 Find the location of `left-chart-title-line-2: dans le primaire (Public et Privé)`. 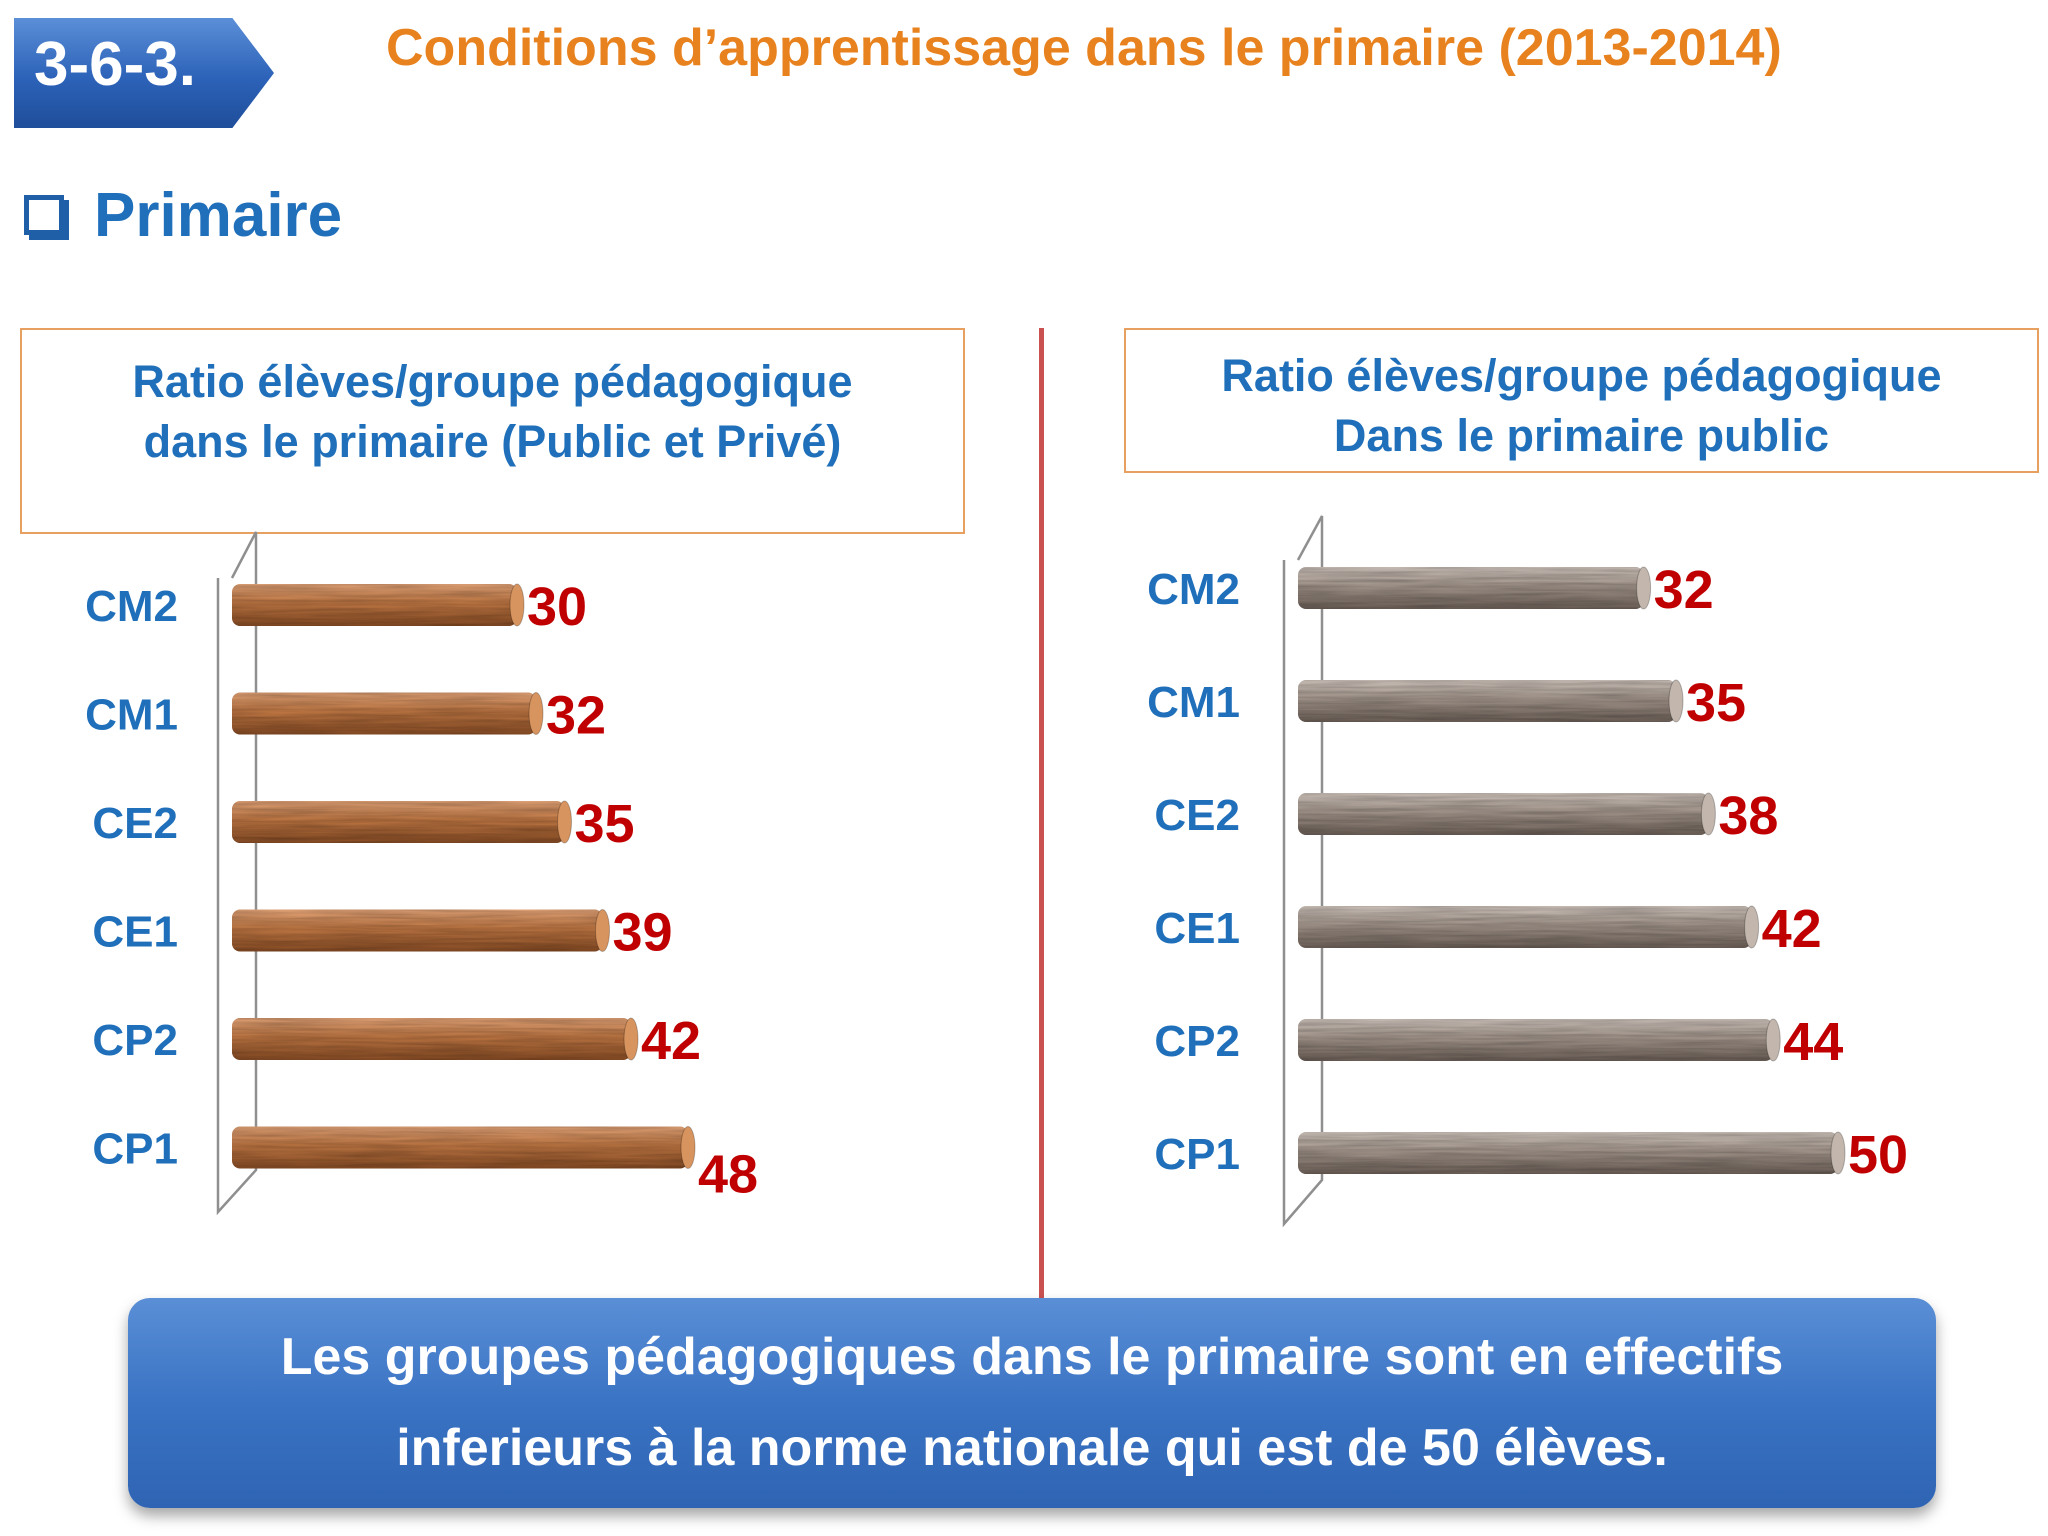

left-chart-title-line-2: dans le primaire (Public et Privé) is located at coordinates (492, 441).